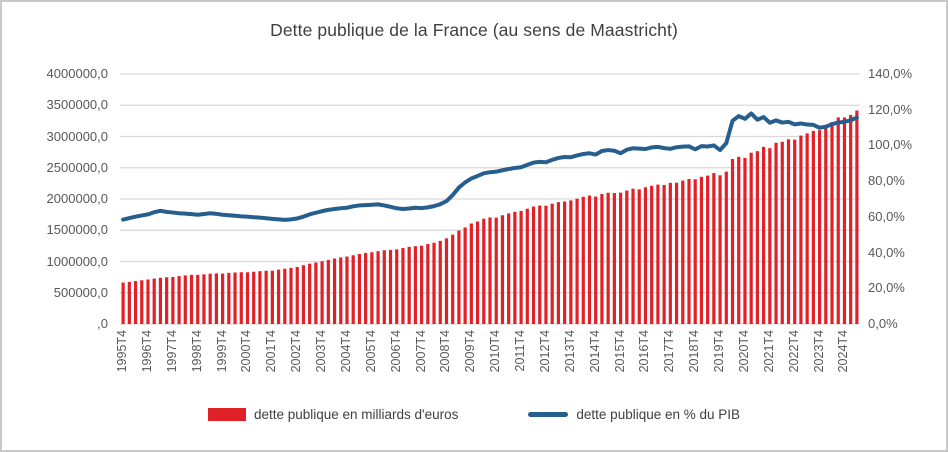  What do you see at coordinates (77, 167) in the screenshot?
I see `y-left-tick-label: 2500000,0` at bounding box center [77, 167].